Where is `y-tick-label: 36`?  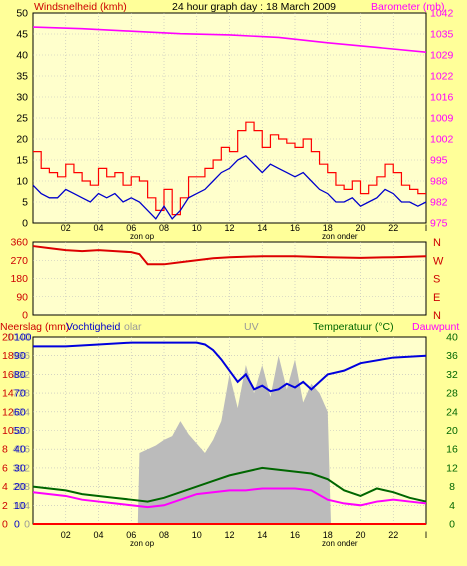 y-tick-label: 36 is located at coordinates (452, 356).